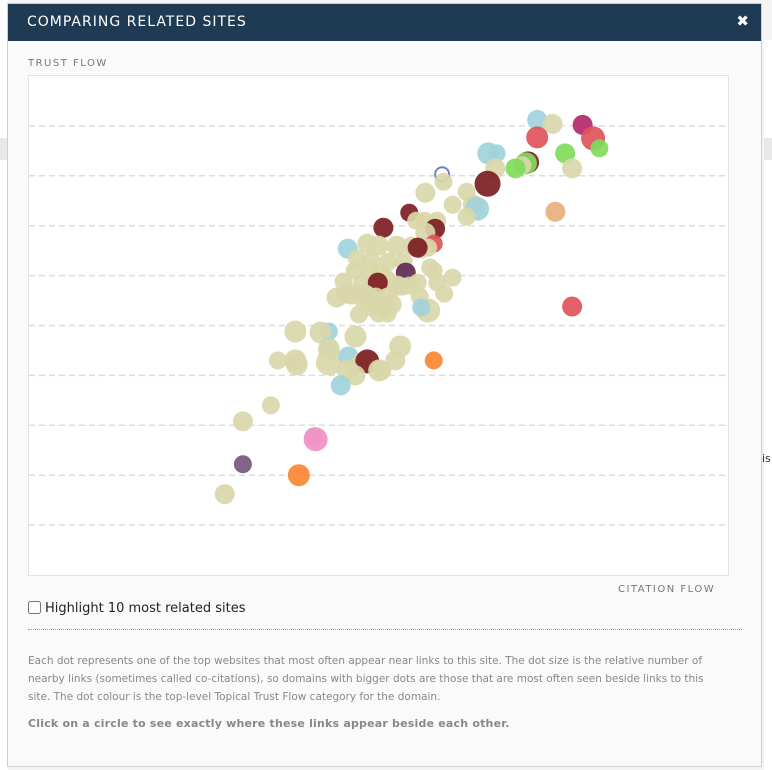 This screenshot has height=770, width=772. What do you see at coordinates (137, 22) in the screenshot?
I see `modal-title: COMPARING RELATED SITES` at bounding box center [137, 22].